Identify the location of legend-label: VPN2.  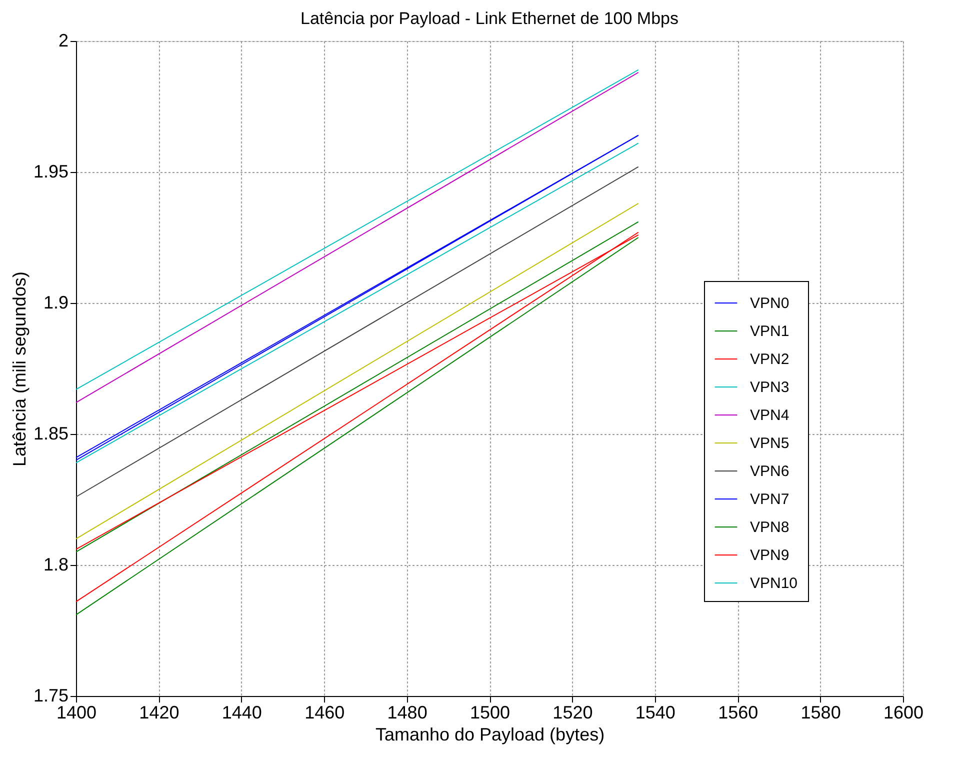
(770, 359).